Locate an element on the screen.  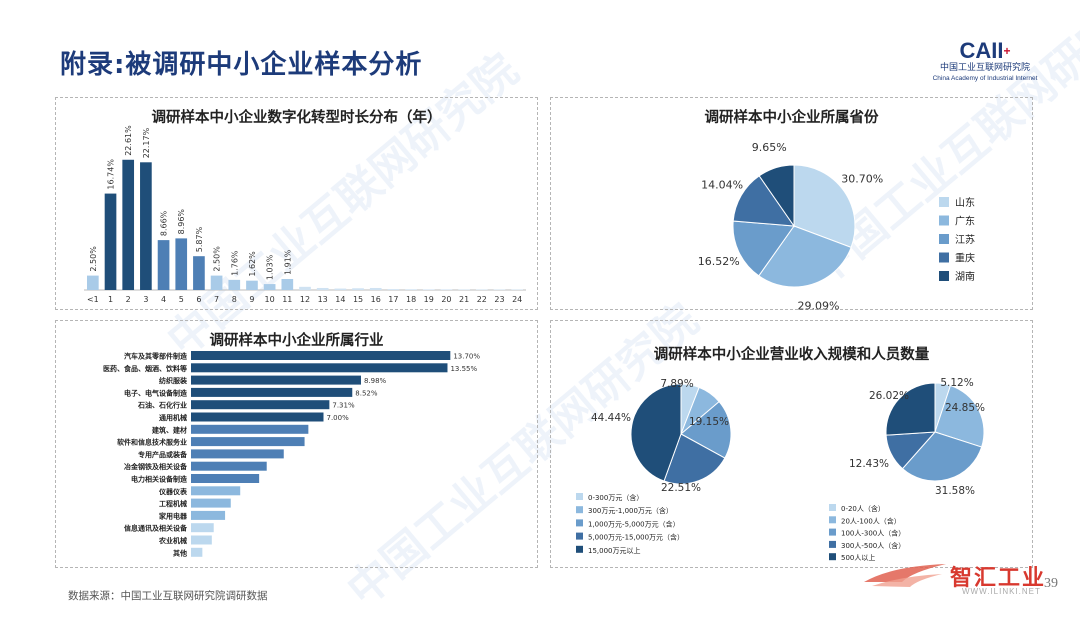
revenue-legend-label: 15,000万元以上 is located at coordinates (614, 550).